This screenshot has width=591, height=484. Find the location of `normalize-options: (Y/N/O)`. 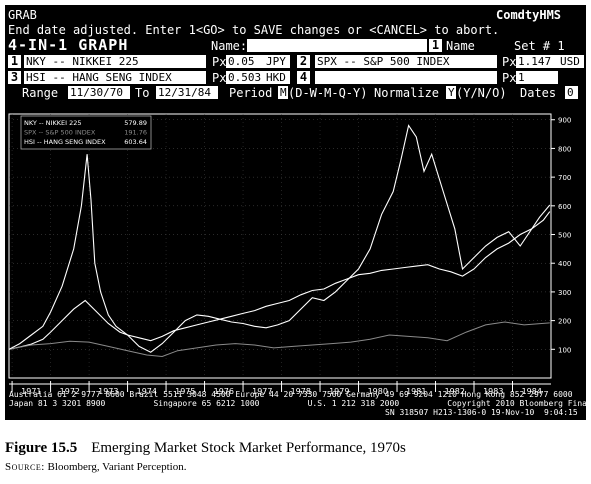

normalize-options: (Y/N/O) is located at coordinates (481, 93).